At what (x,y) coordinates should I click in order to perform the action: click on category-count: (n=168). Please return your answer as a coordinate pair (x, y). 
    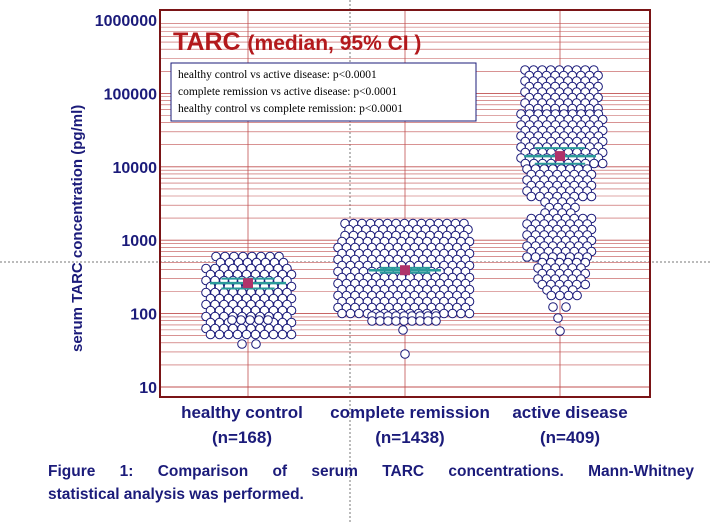
    Looking at the image, I should click on (242, 437).